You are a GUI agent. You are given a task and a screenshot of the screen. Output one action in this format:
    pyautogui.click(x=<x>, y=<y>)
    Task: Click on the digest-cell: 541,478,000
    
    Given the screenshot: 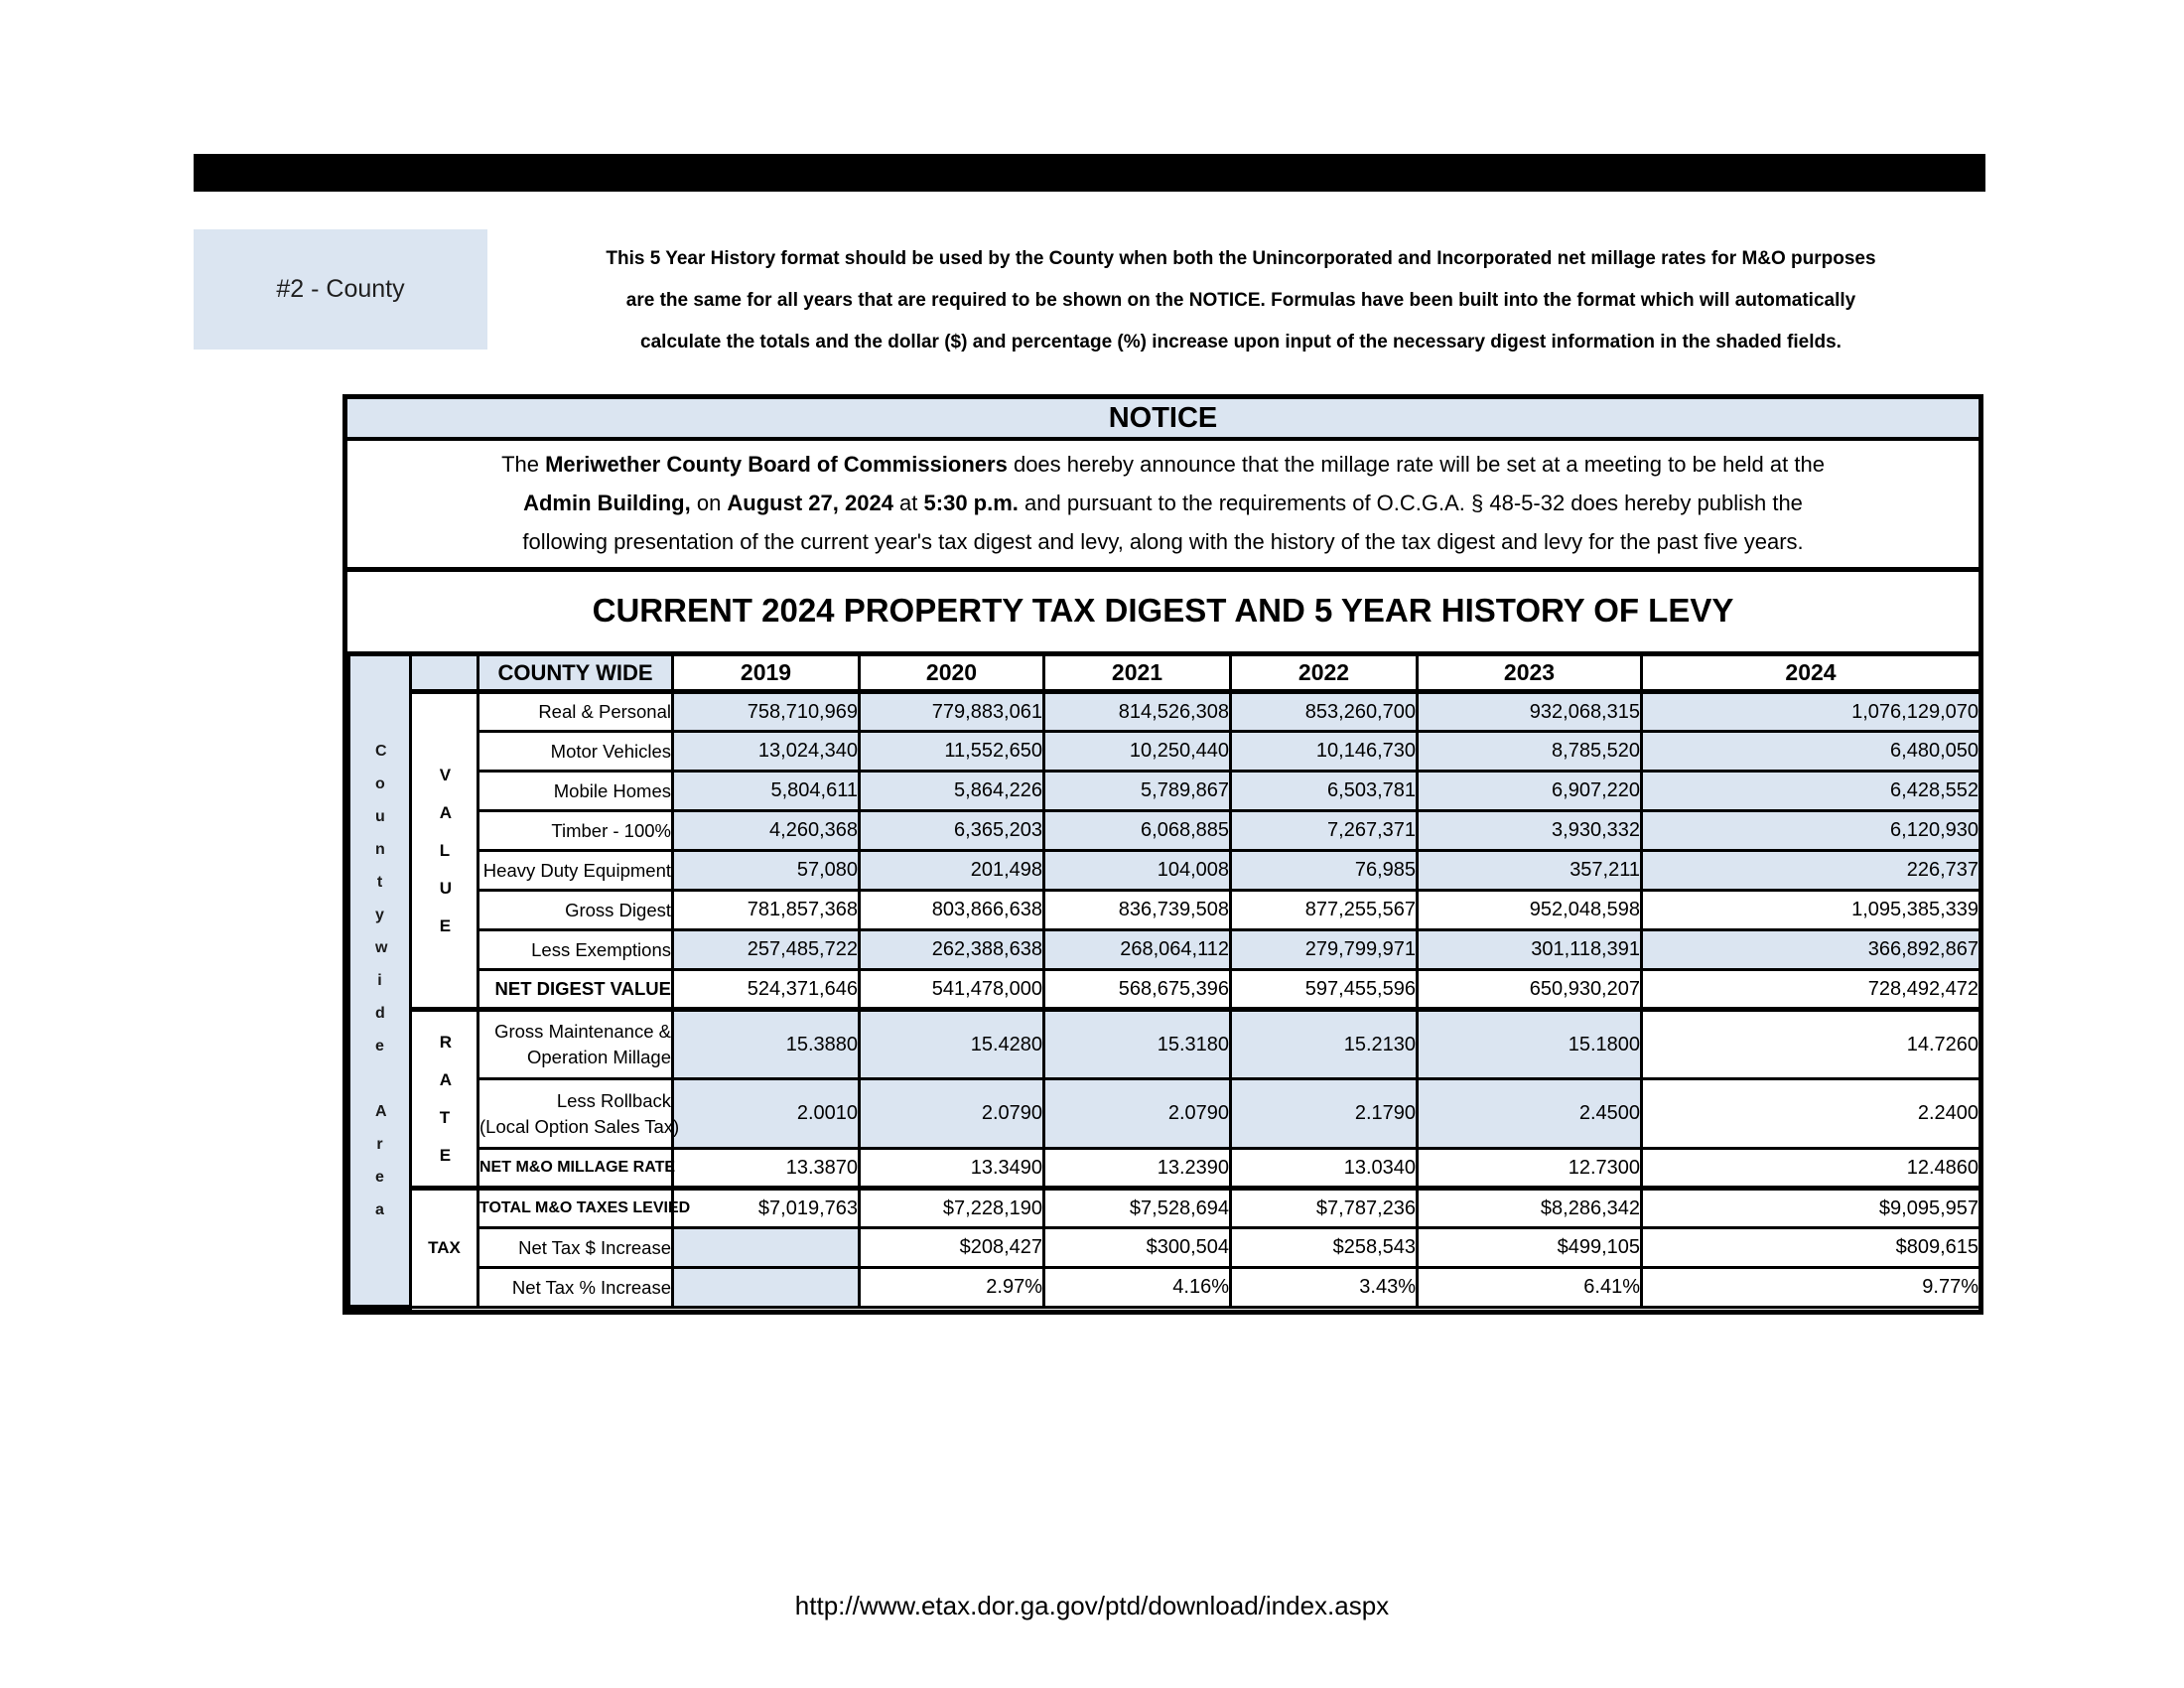 What is the action you would take?
    pyautogui.click(x=951, y=989)
    